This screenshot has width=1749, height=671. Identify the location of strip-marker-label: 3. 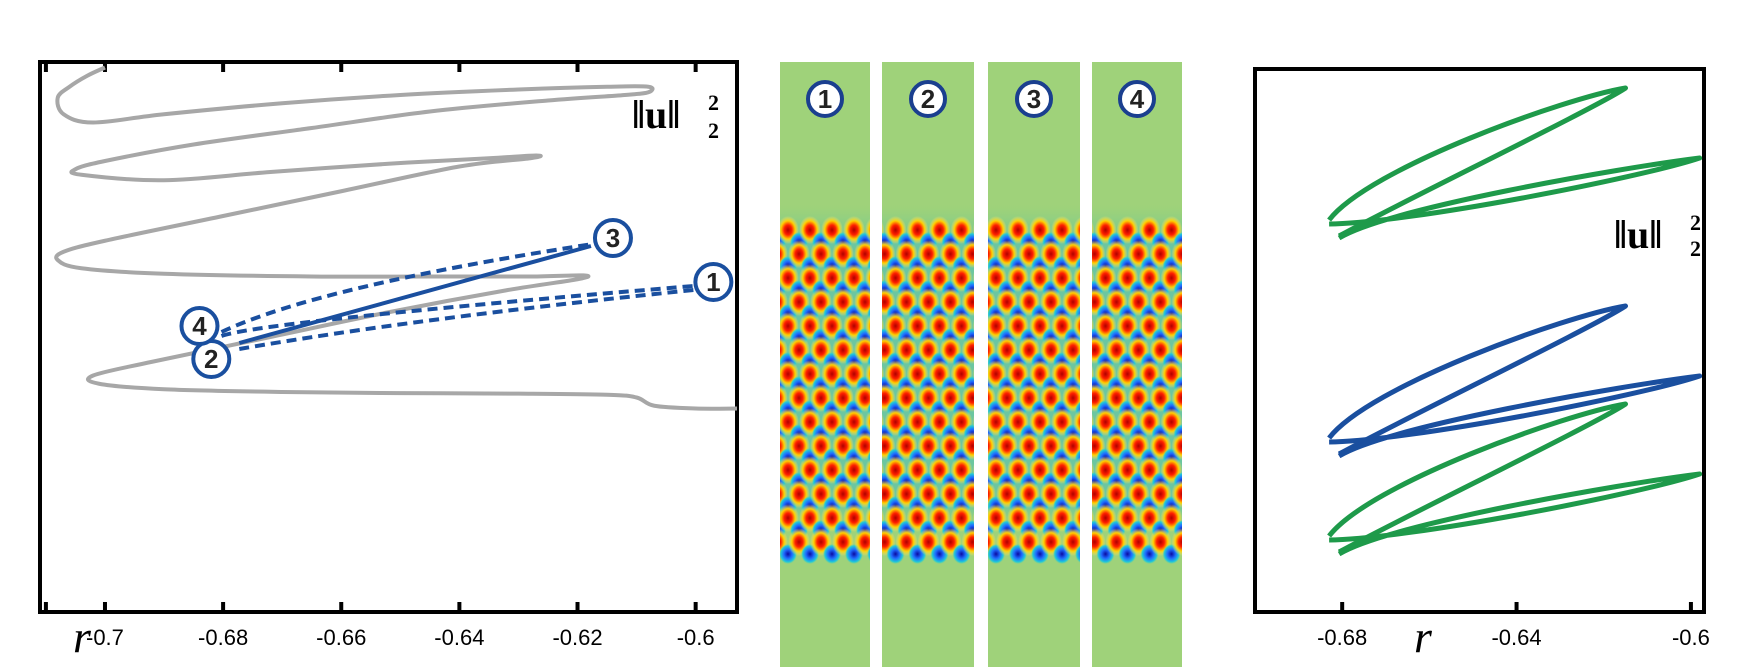
(1034, 99).